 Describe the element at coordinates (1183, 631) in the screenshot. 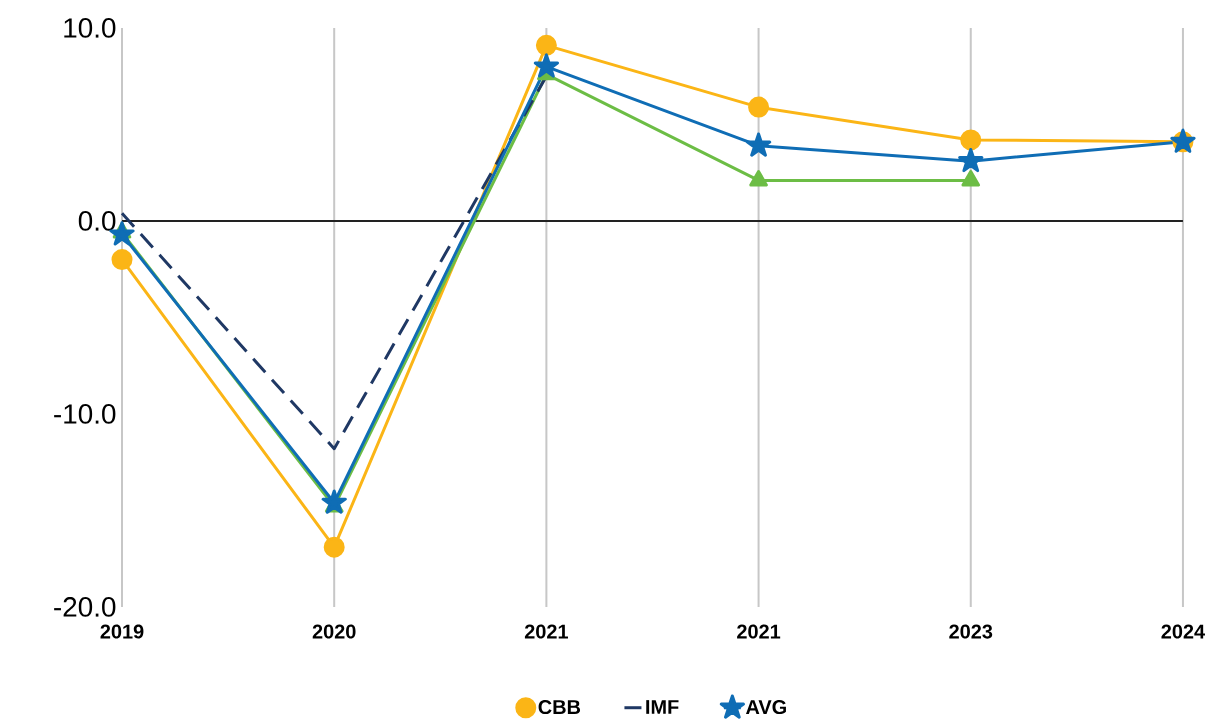

I see `x-tick-label: 2024` at that location.